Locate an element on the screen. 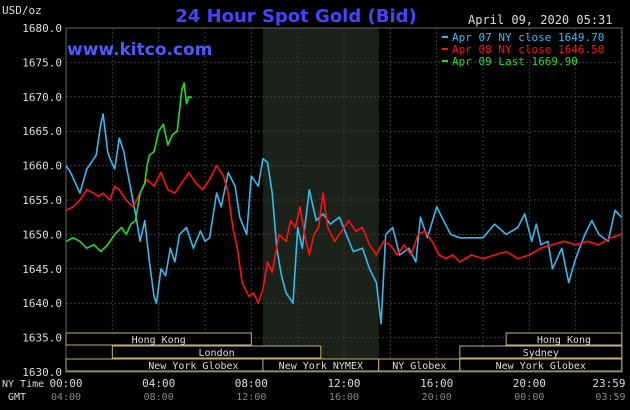  session-label: New York NYMEX is located at coordinates (321, 366).